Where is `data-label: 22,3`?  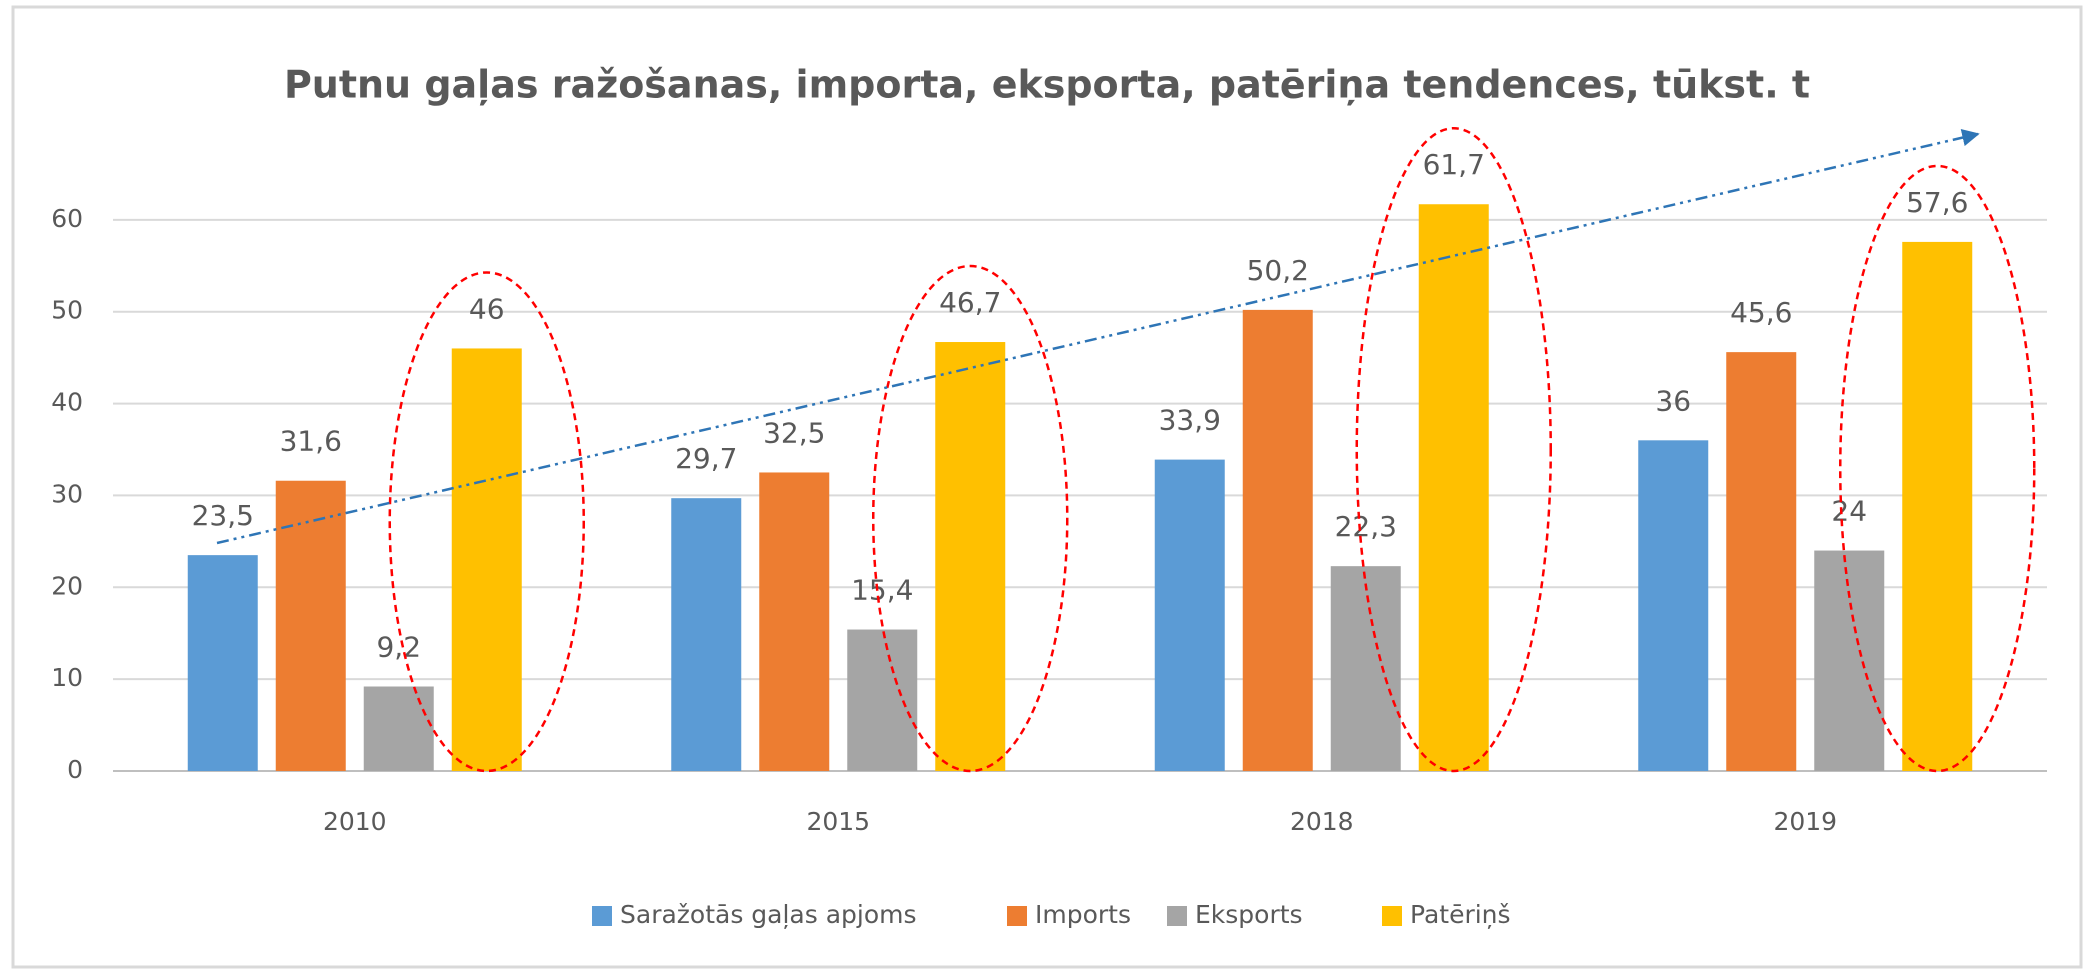
data-label: 22,3 is located at coordinates (1366, 526).